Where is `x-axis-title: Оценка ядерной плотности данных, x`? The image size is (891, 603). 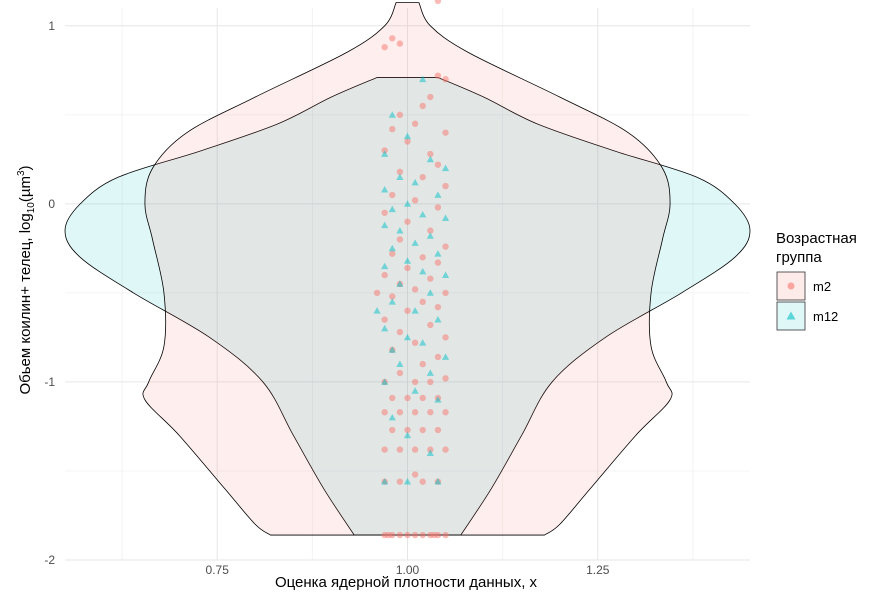
x-axis-title: Оценка ядерной плотности данных, x is located at coordinates (406, 582).